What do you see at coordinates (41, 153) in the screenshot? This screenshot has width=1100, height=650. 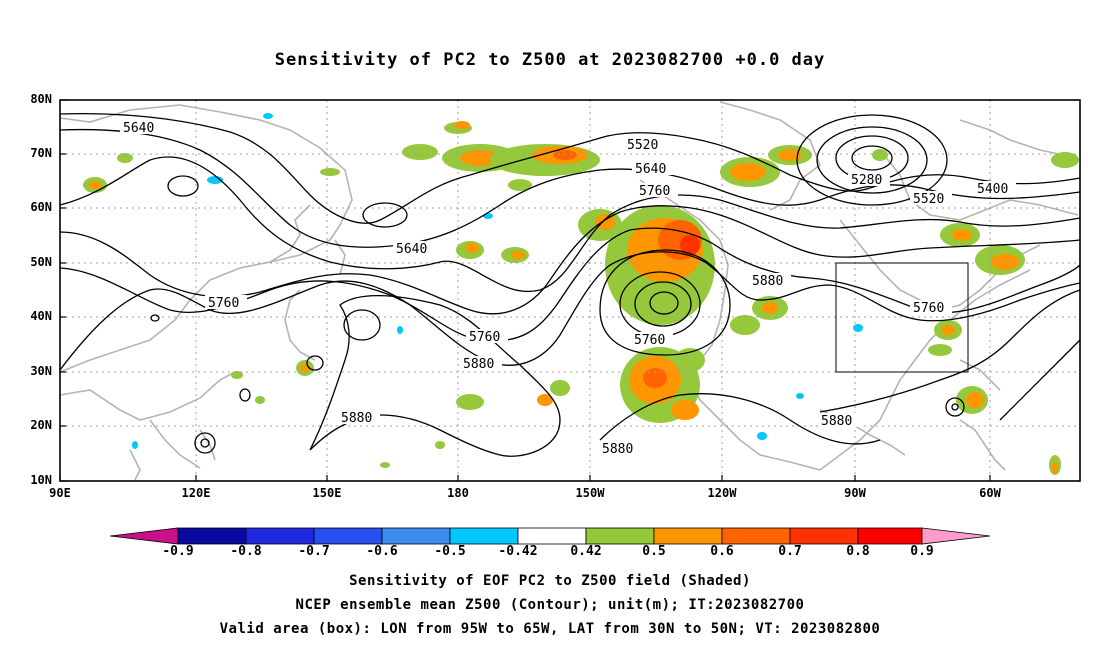 I see `lat-label: 70N` at bounding box center [41, 153].